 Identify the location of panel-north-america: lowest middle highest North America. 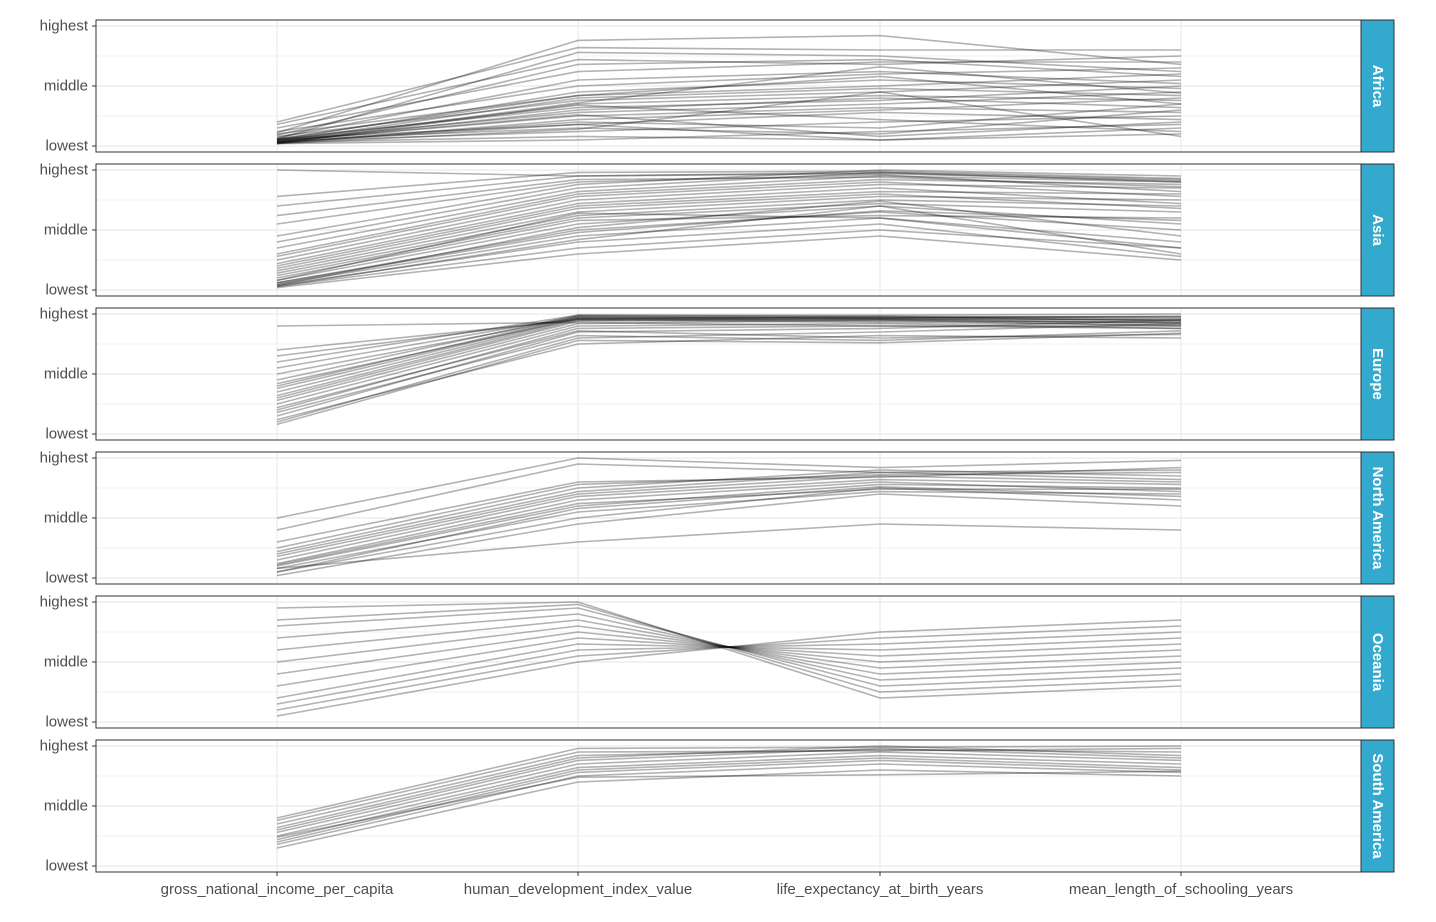
(717, 518).